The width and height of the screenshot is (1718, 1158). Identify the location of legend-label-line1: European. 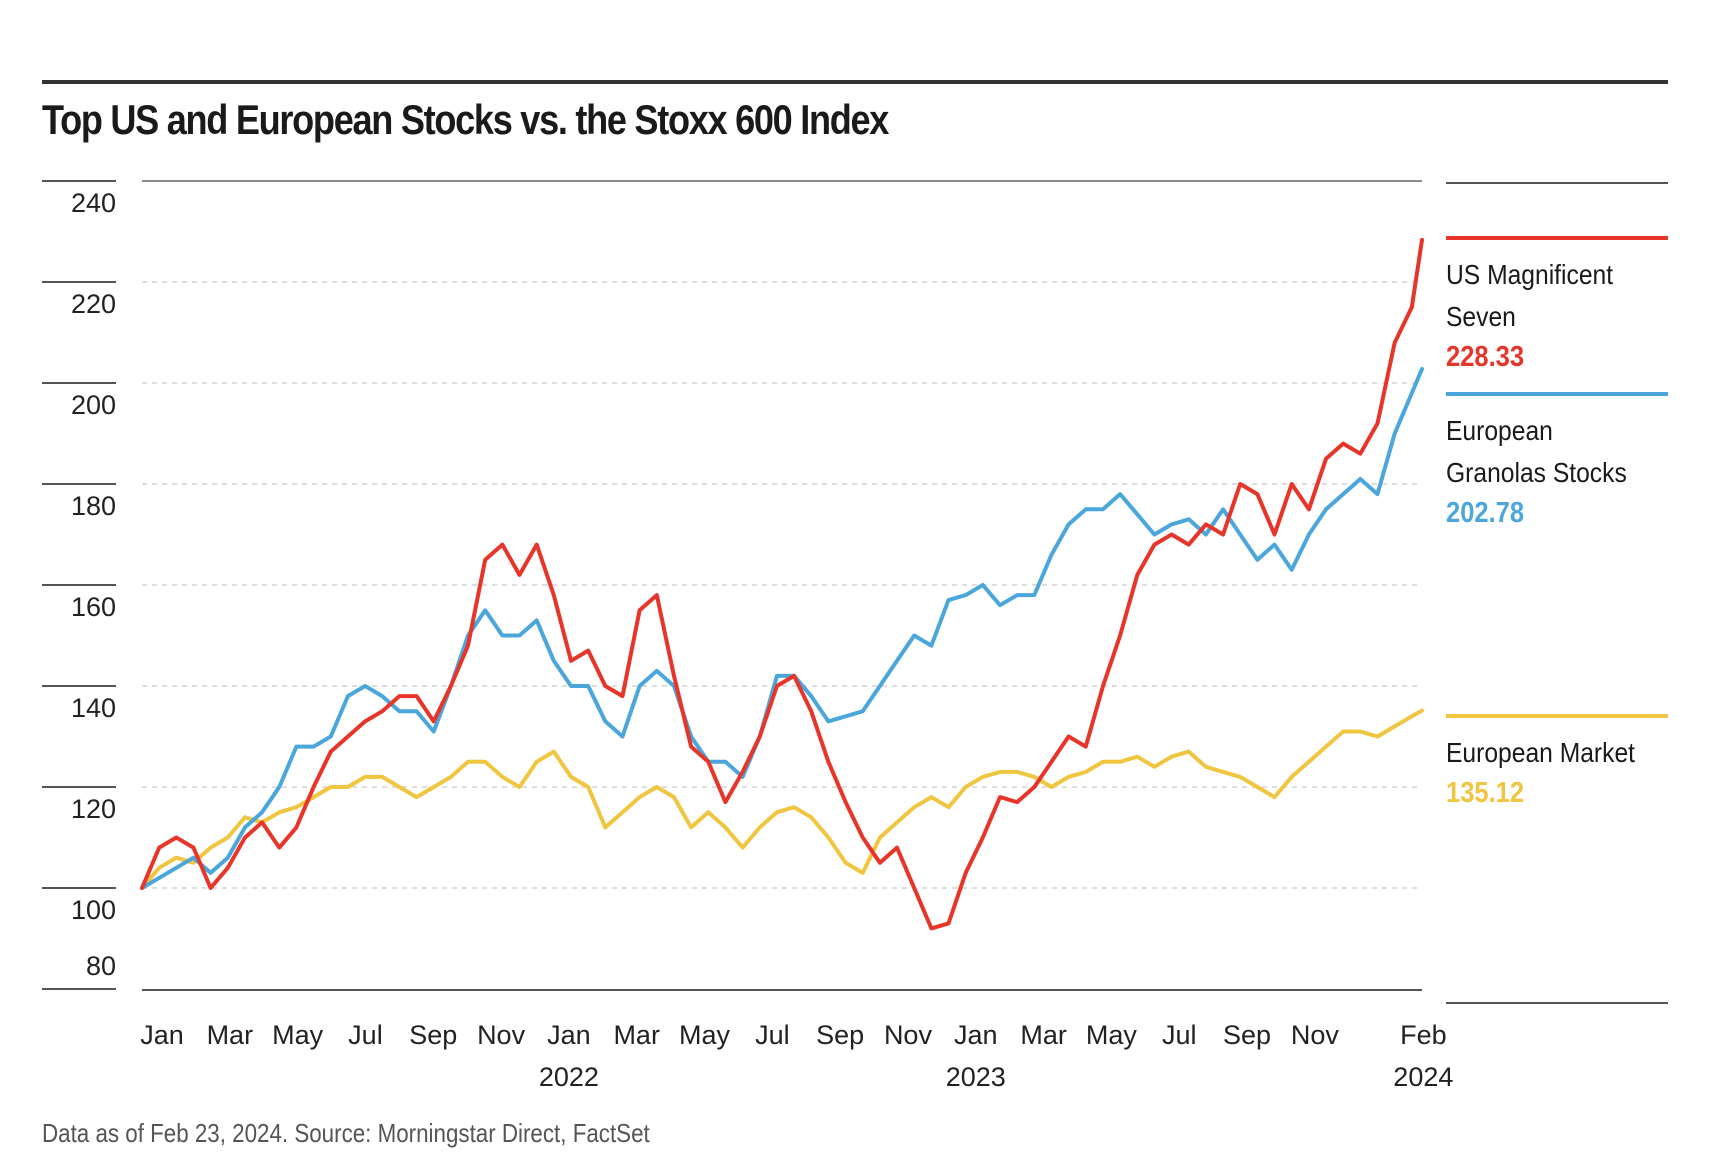
(1499, 430).